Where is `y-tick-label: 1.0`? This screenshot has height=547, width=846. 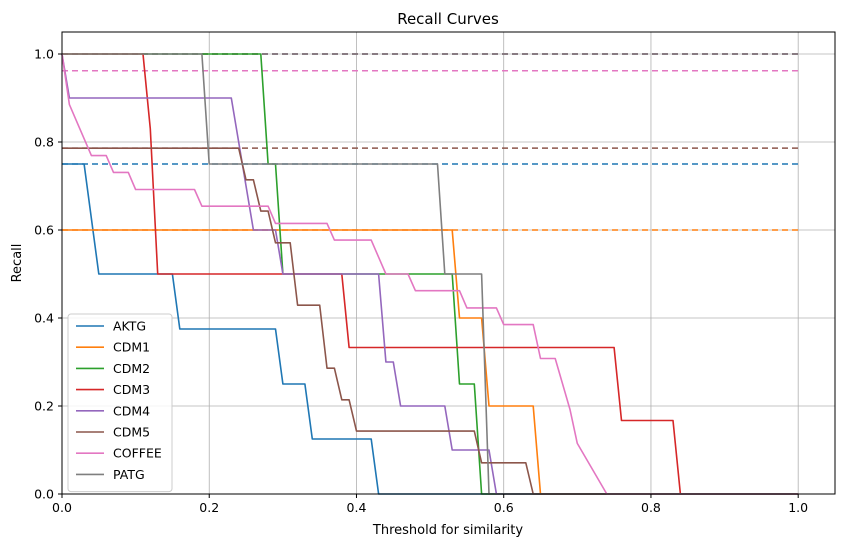
y-tick-label: 1.0 is located at coordinates (44, 54).